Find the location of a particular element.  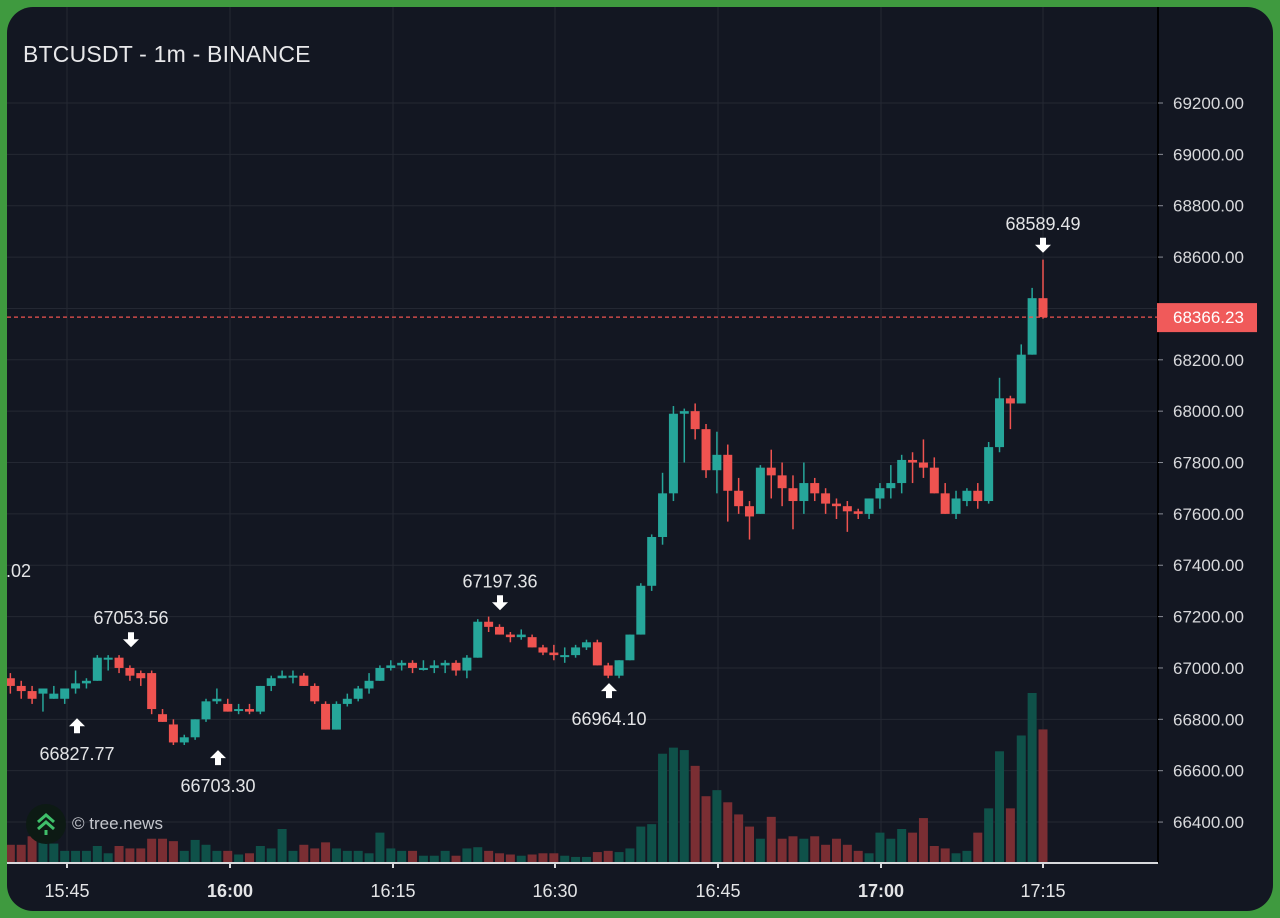

time-tick-label: 17:00 is located at coordinates (881, 891).